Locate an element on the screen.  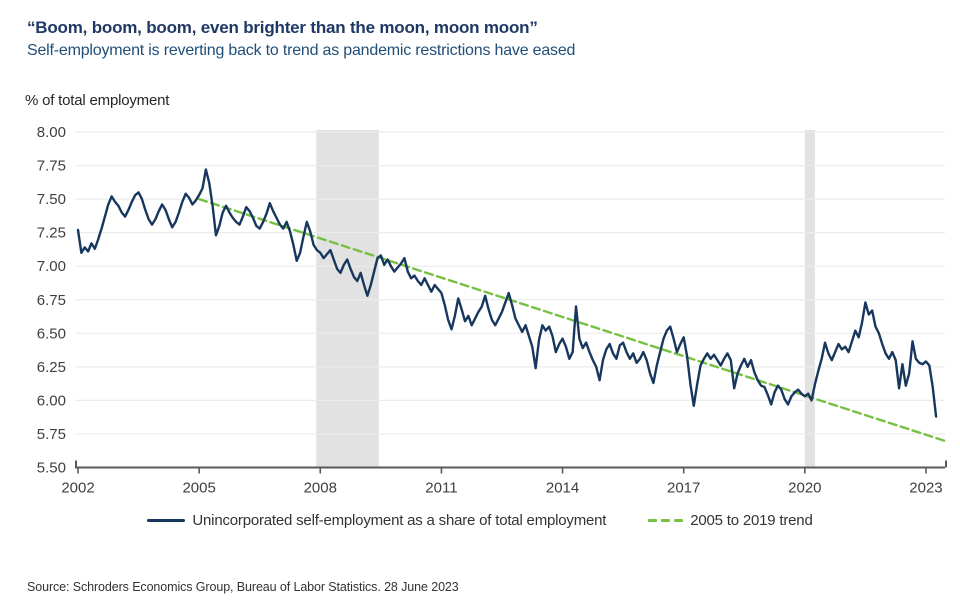
svg-text: 2020 is located at coordinates (804, 488).